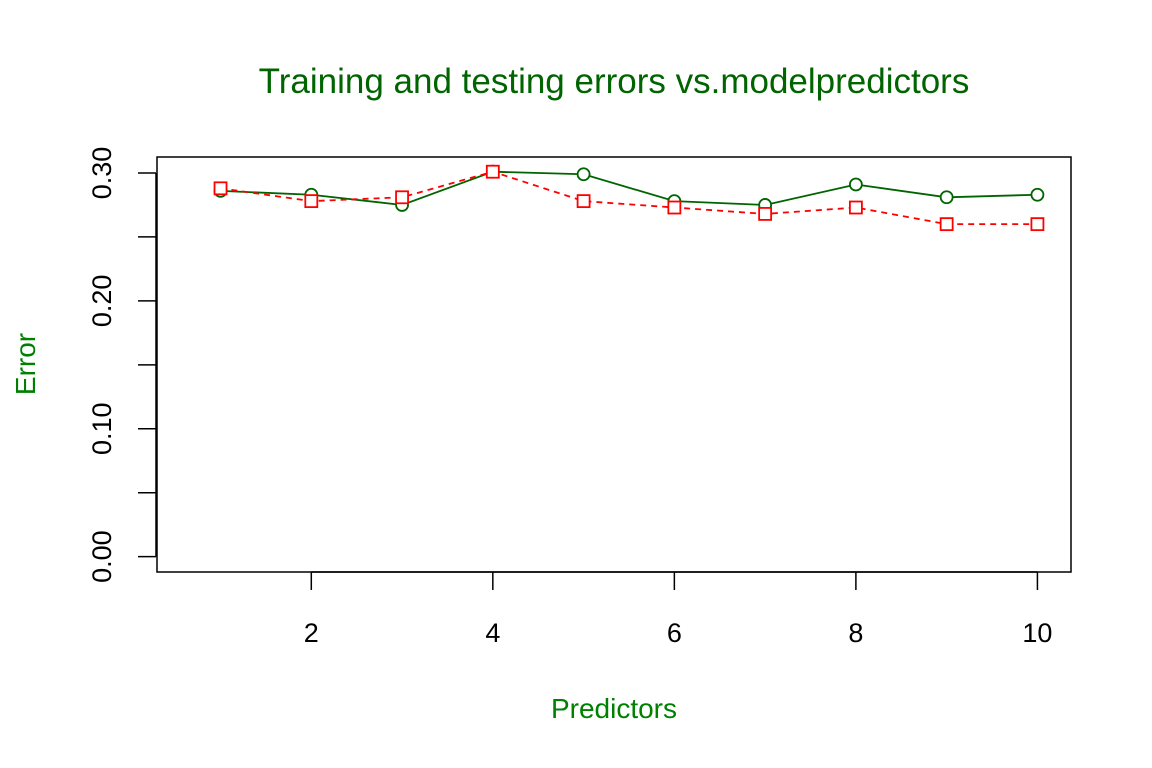 The image size is (1152, 768). What do you see at coordinates (102, 173) in the screenshot?
I see `y-tick-label: 0.30` at bounding box center [102, 173].